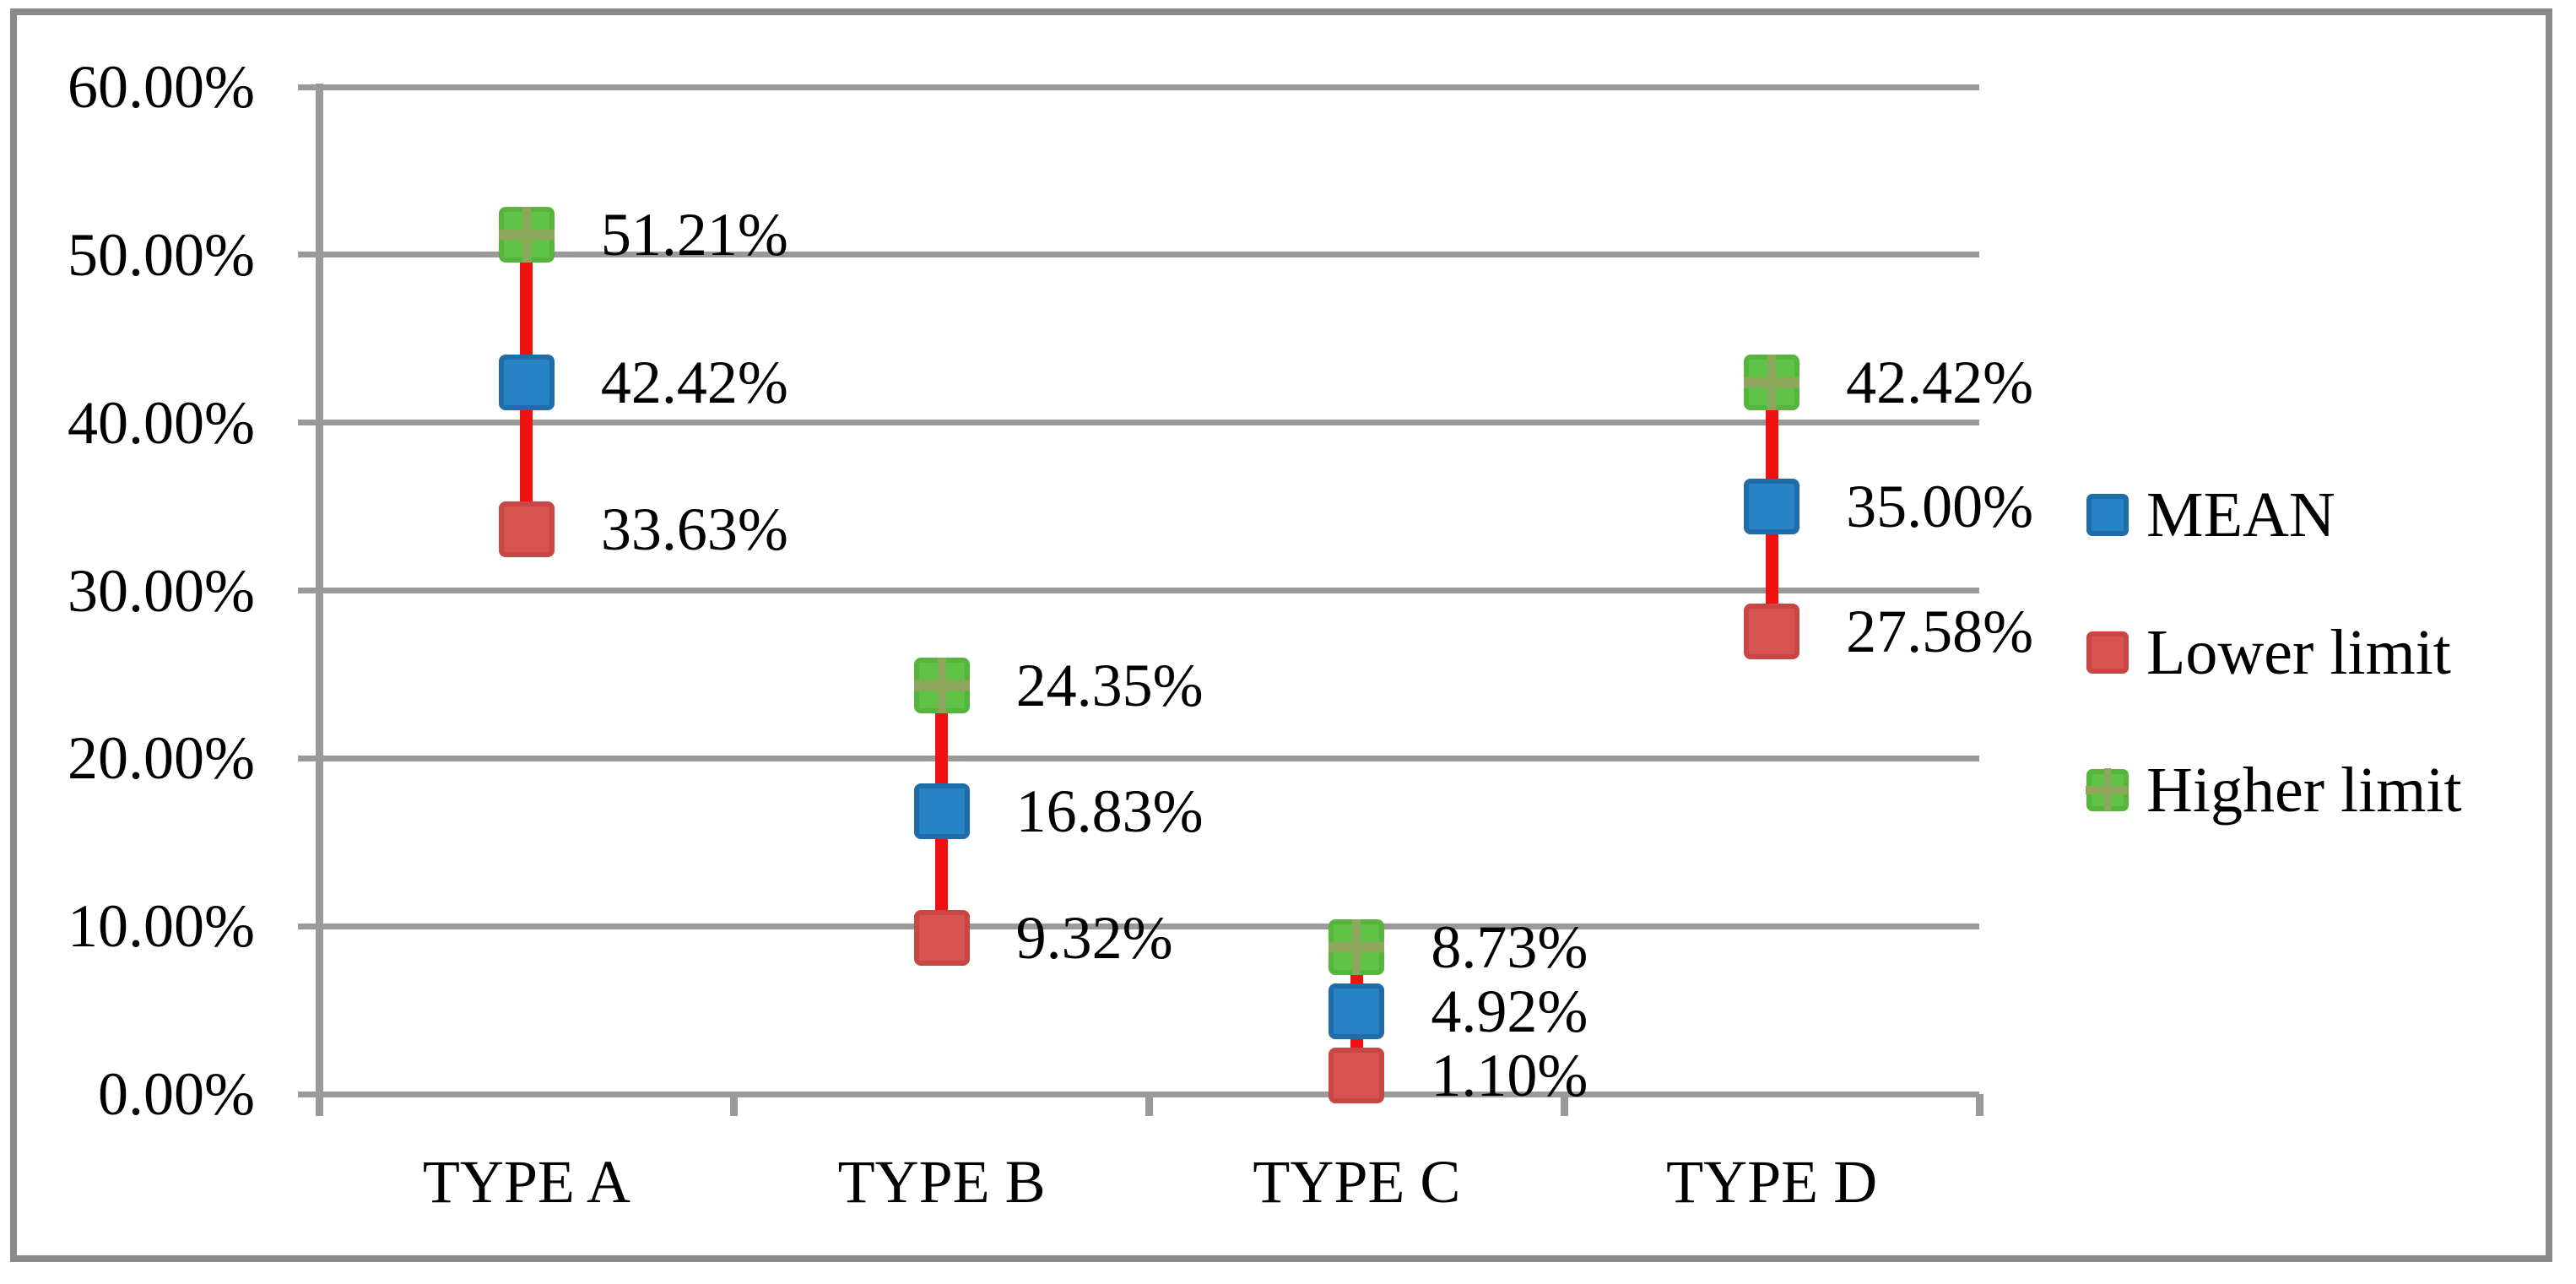  Describe the element at coordinates (526, 530) in the screenshot. I see `marker-lower-limit-type-a` at that location.